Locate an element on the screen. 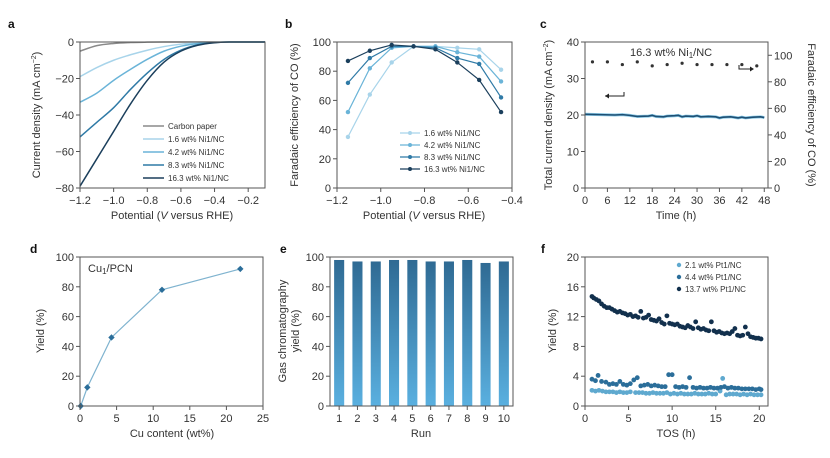 The width and height of the screenshot is (830, 458). x-tick-label: 0 is located at coordinates (80, 419).